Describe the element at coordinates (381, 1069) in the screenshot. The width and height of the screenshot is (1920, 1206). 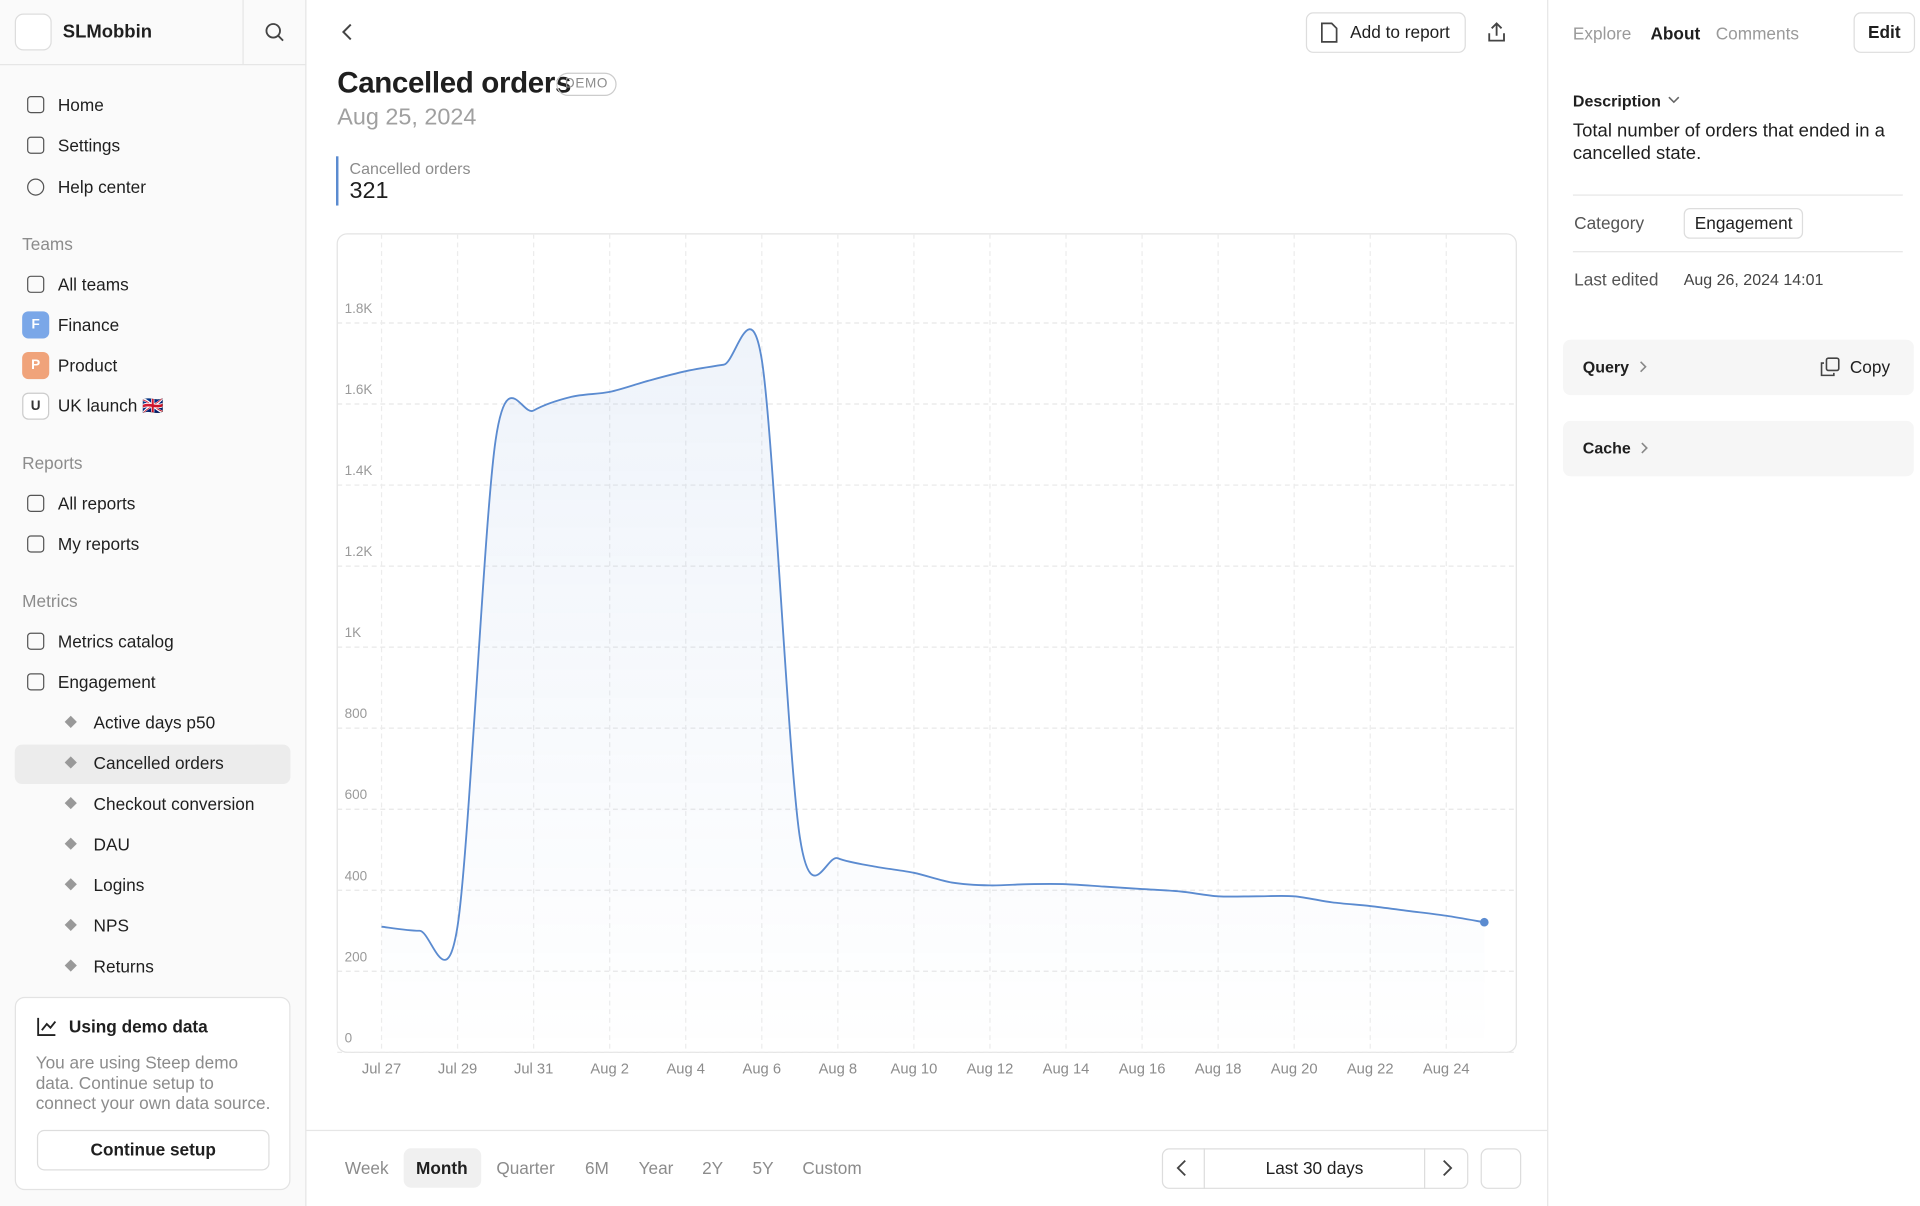
I see `x-tick-label: Jul 27` at that location.